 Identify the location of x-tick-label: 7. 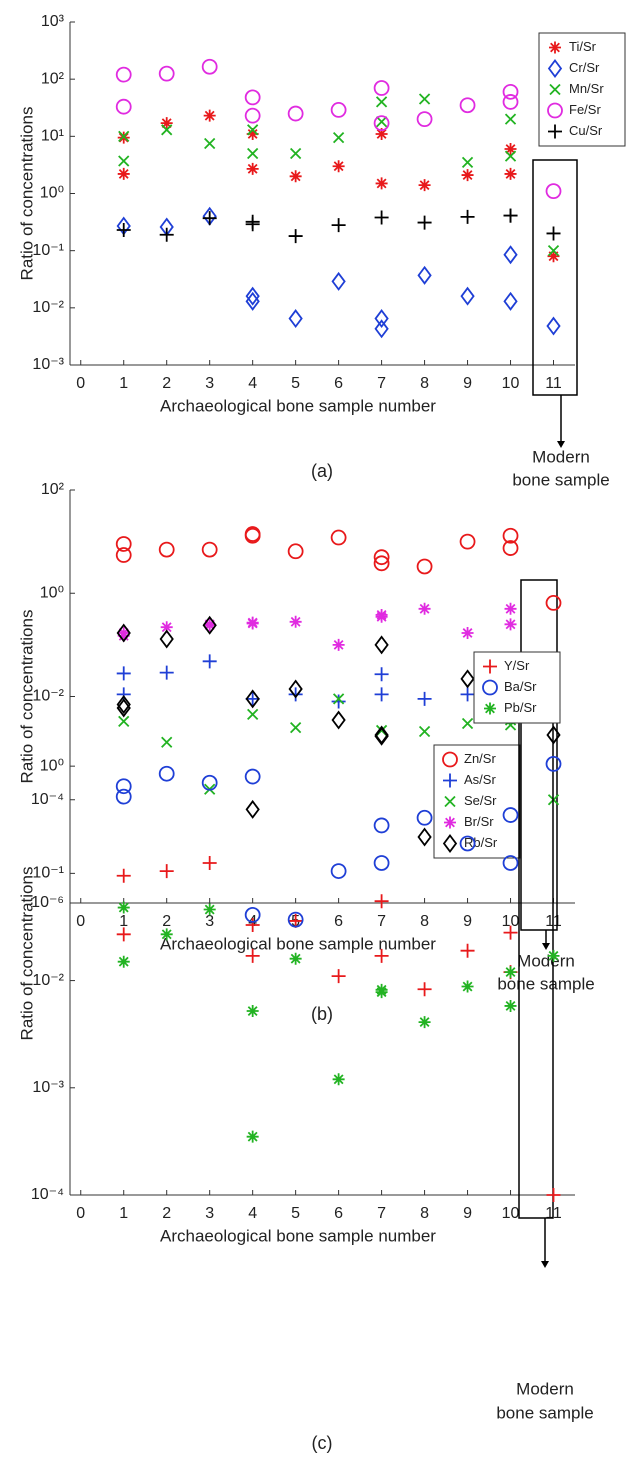
(381, 1213).